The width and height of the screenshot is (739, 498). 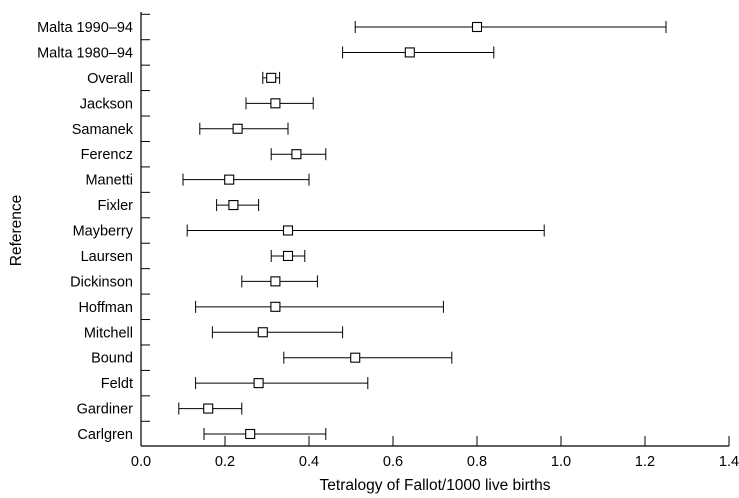 I want to click on x-tick-label: 0.2, so click(x=225, y=462).